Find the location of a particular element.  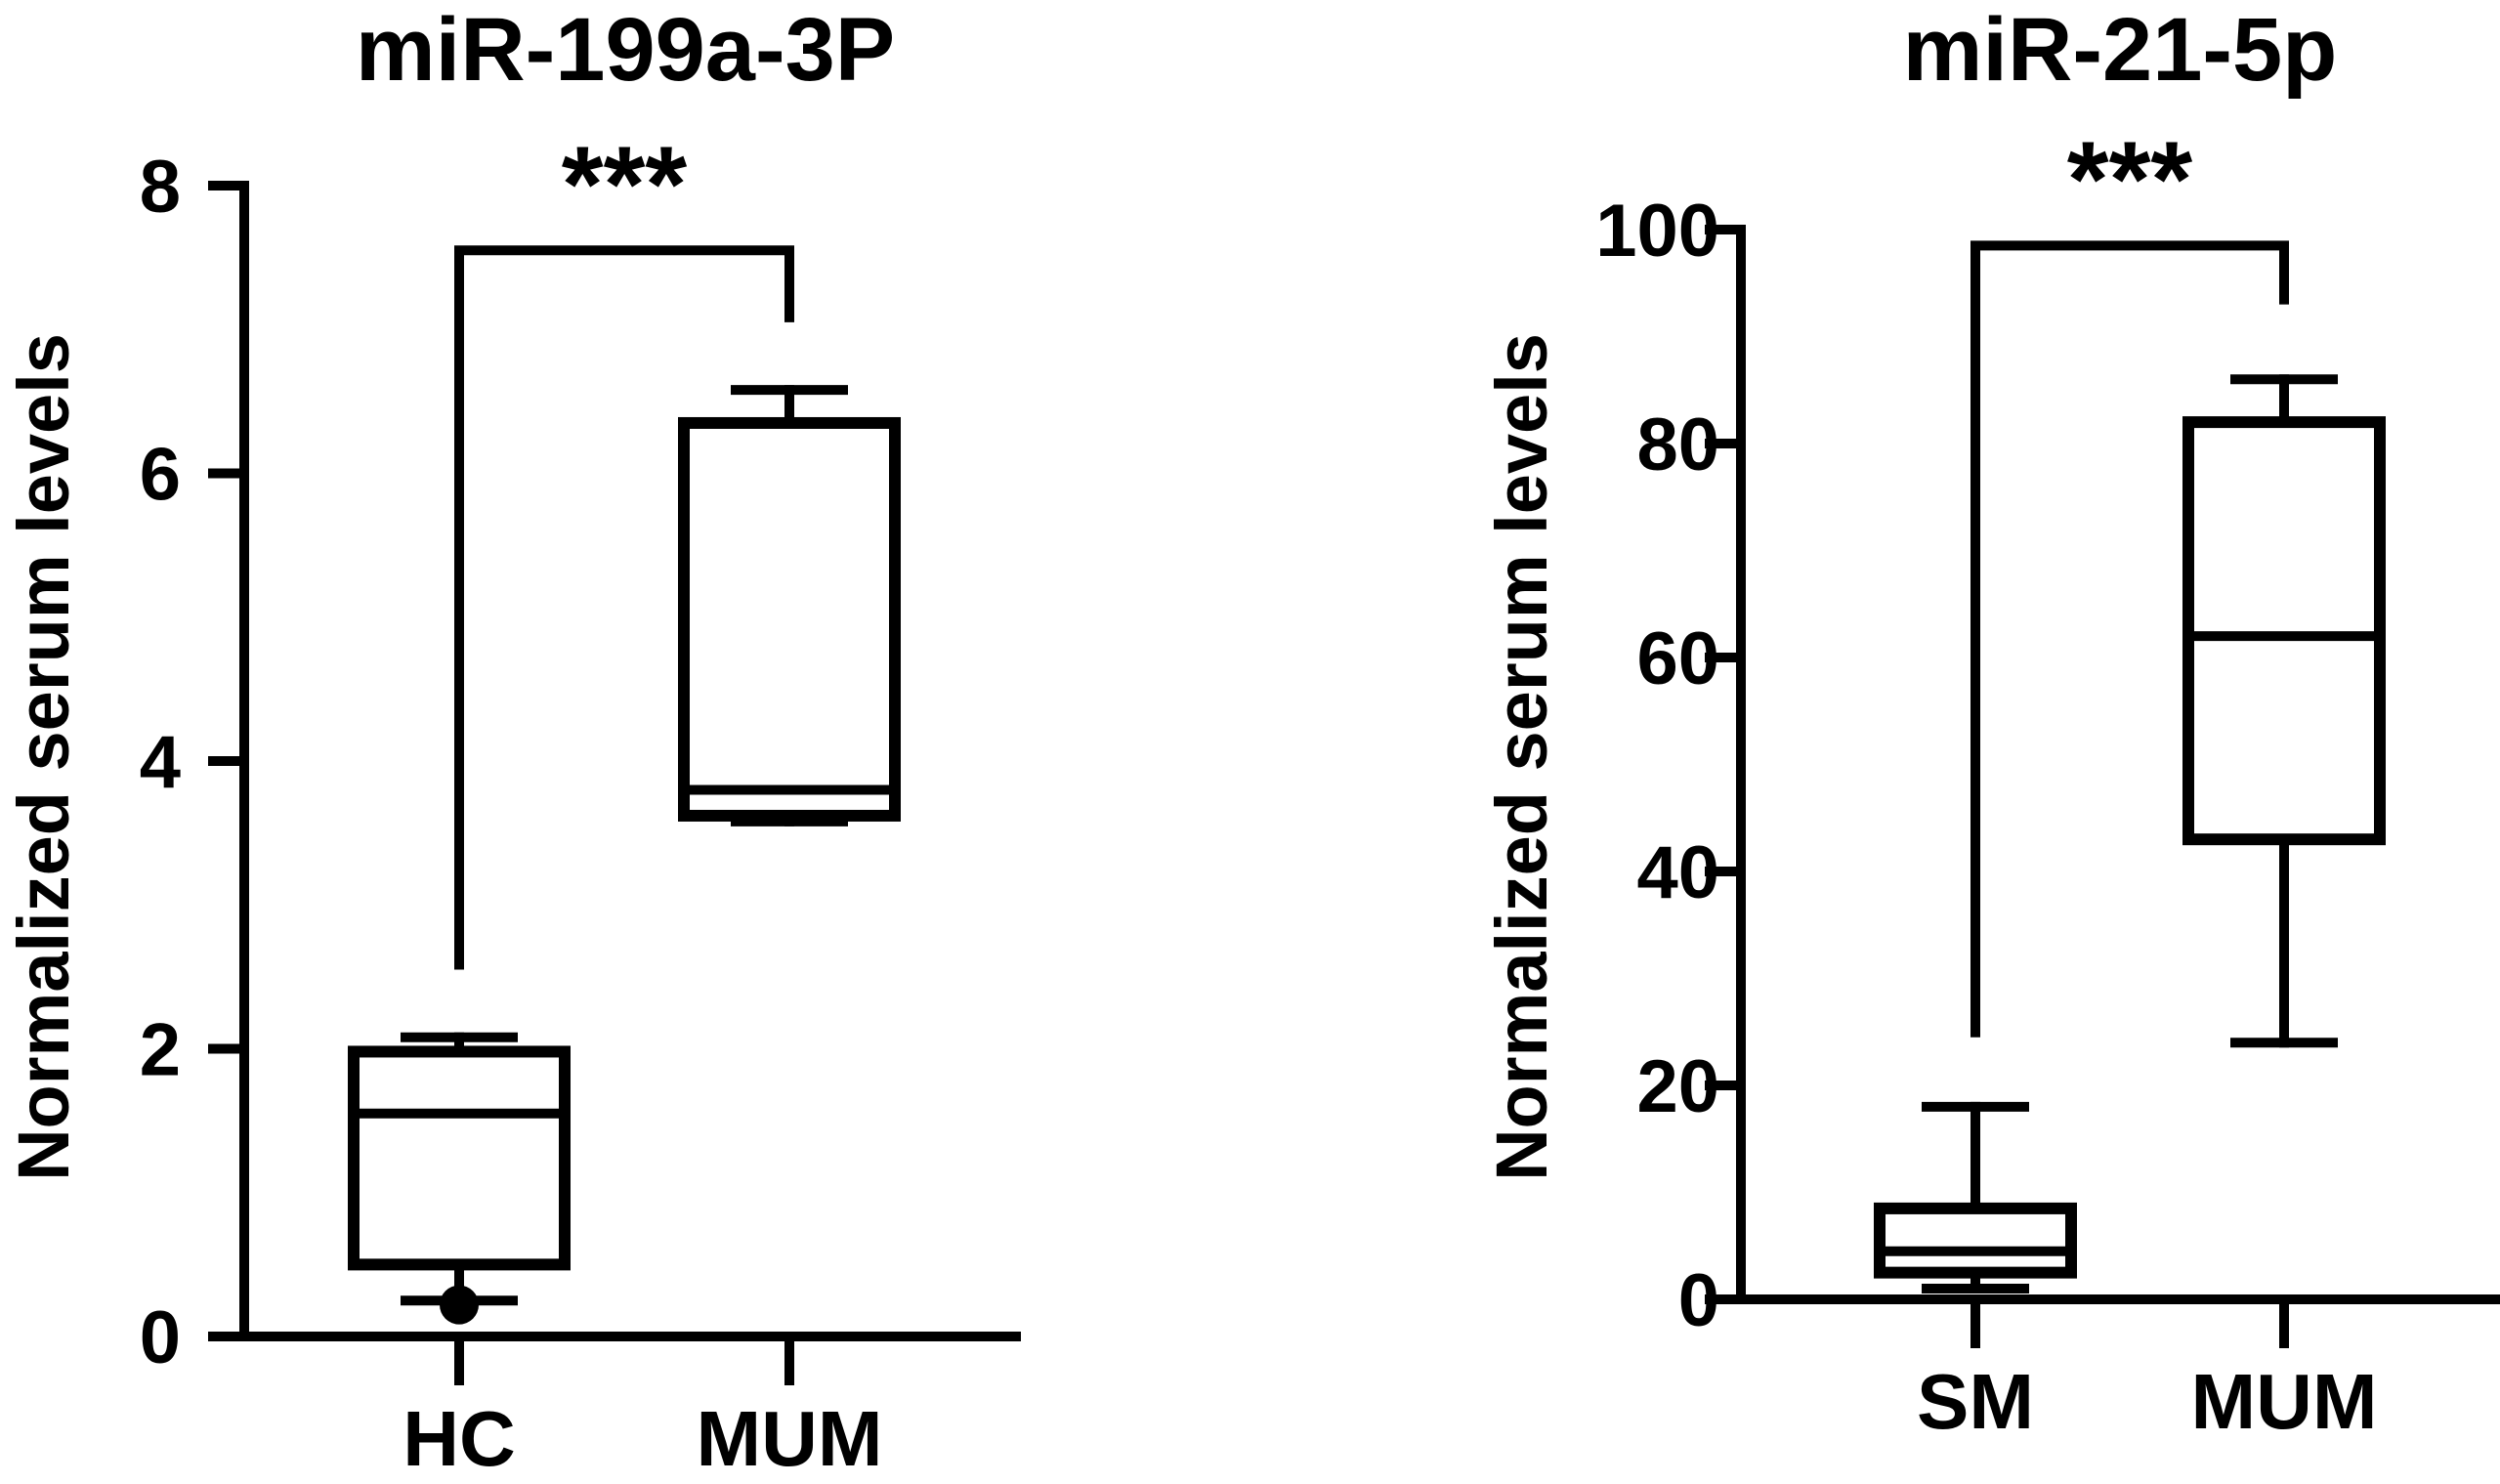

x-tick-label: SM is located at coordinates (1976, 1401).